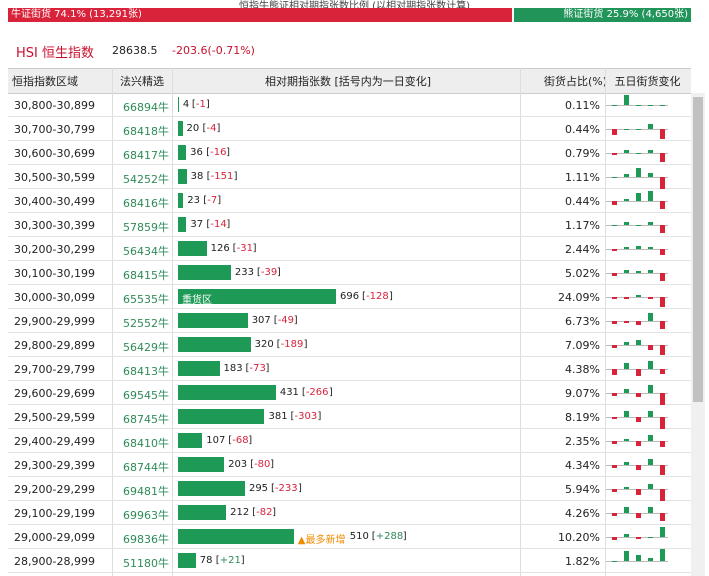 The width and height of the screenshot is (709, 576). I want to click on code: 68413牛, so click(146, 371).